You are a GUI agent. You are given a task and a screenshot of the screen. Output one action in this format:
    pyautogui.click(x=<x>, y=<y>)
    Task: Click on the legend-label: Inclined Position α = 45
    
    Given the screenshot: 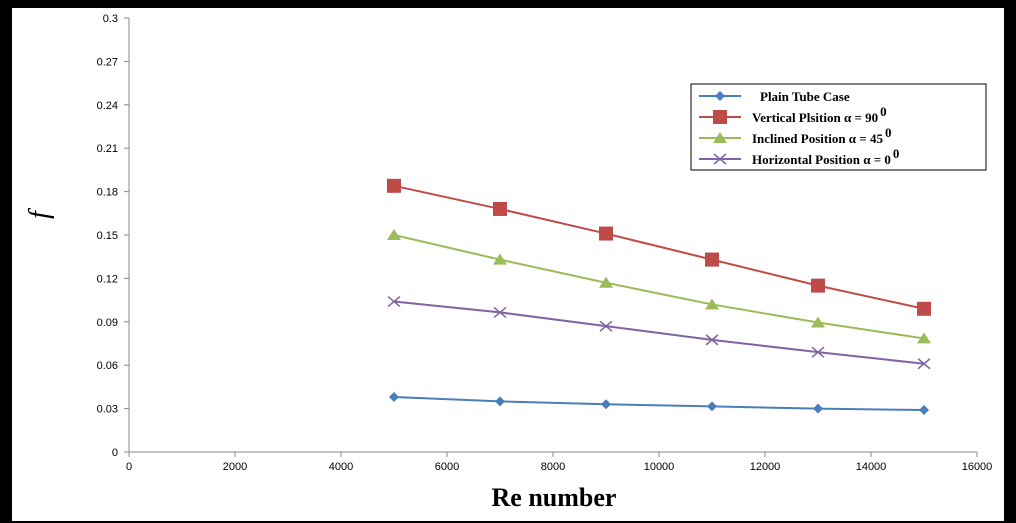 What is the action you would take?
    pyautogui.click(x=817, y=138)
    